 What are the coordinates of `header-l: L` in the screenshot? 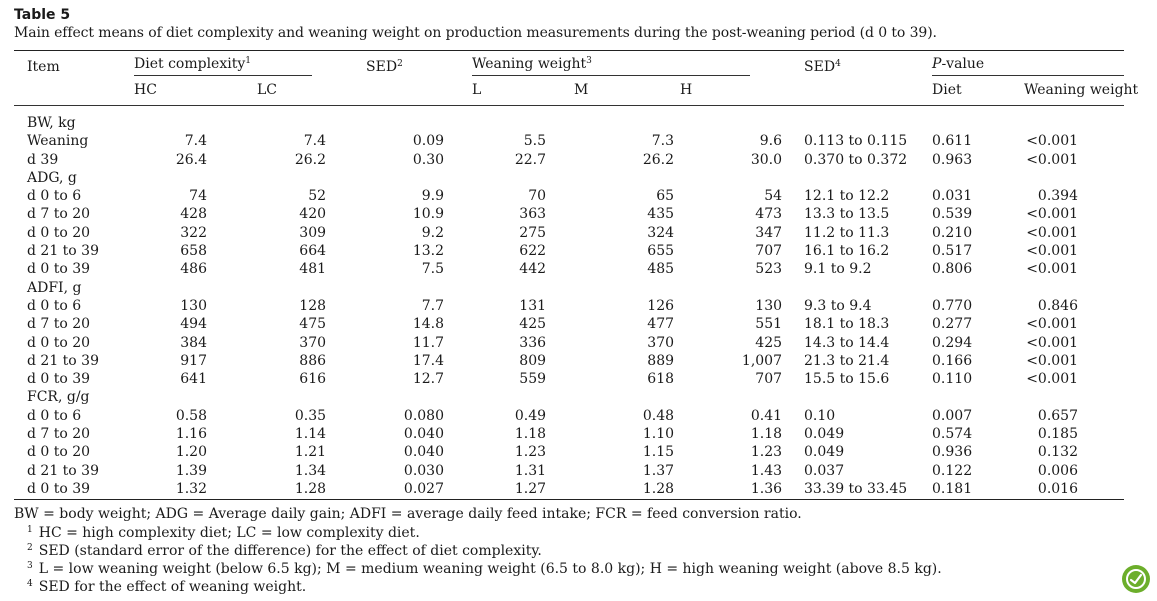 It's located at (521, 92).